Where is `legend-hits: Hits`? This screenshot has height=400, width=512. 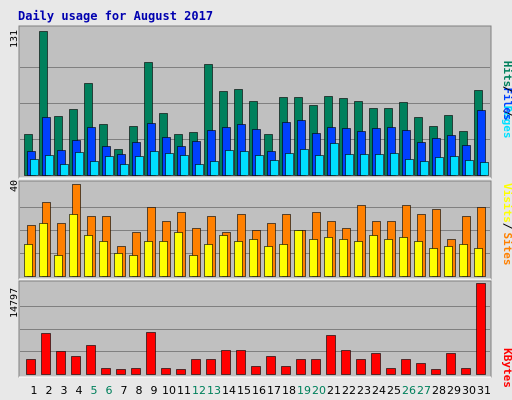
legend-hits: Hits is located at coordinates (506, 74).